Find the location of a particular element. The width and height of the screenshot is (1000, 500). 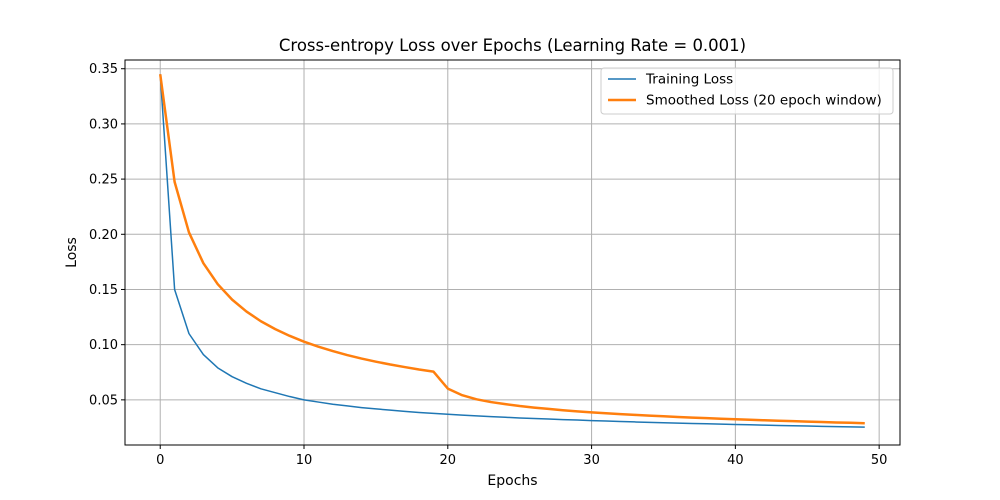

legend-box is located at coordinates (747, 91).